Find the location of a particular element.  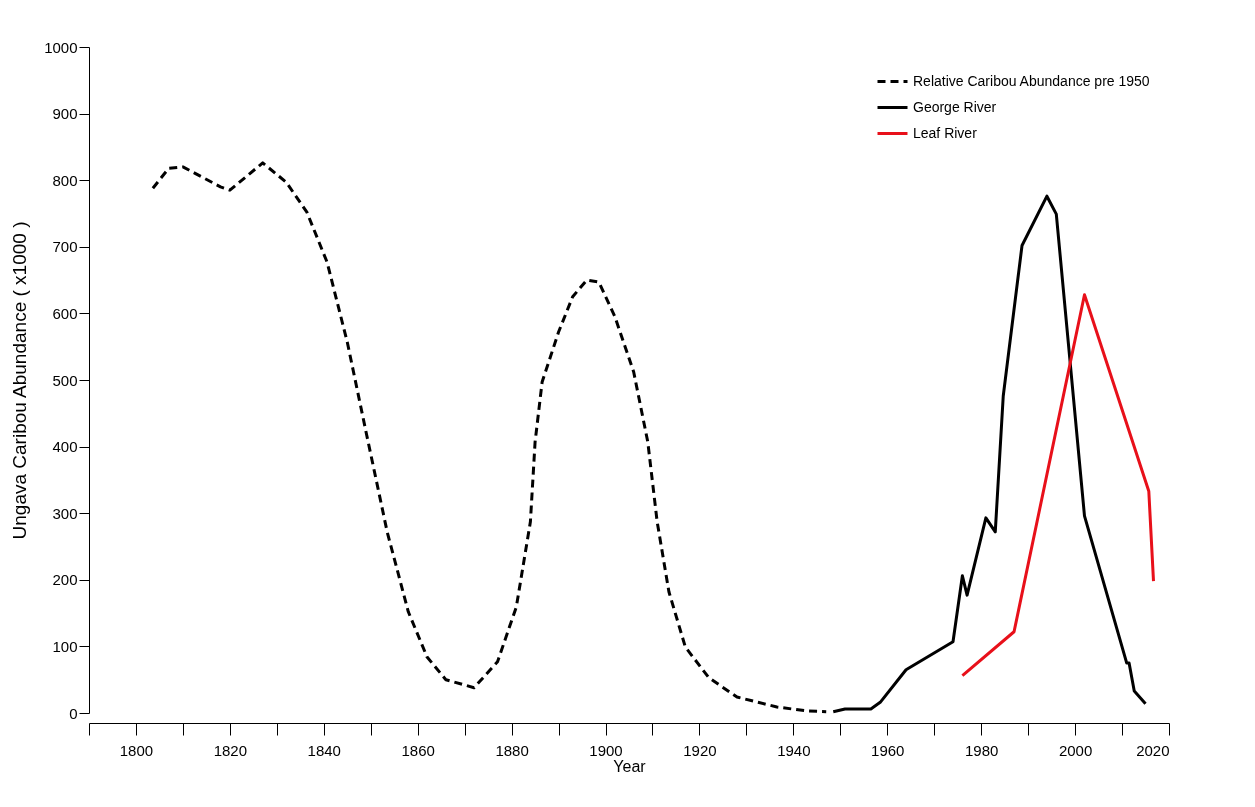

y-tick-label: 400 is located at coordinates (65, 447).